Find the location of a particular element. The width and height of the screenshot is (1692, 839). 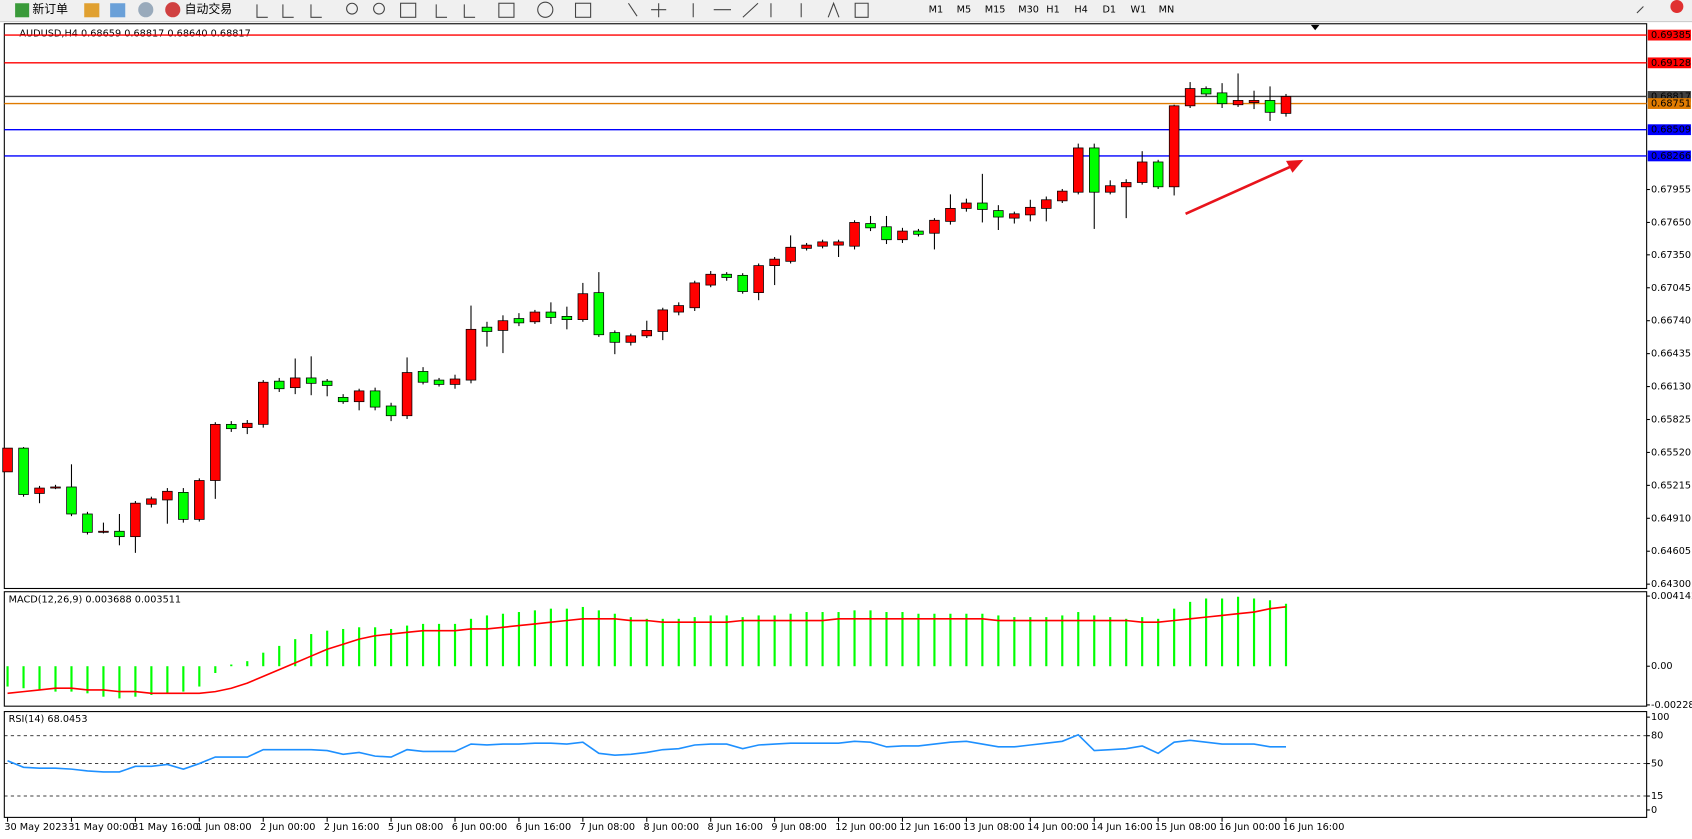

notification is located at coordinates (1677, 6).